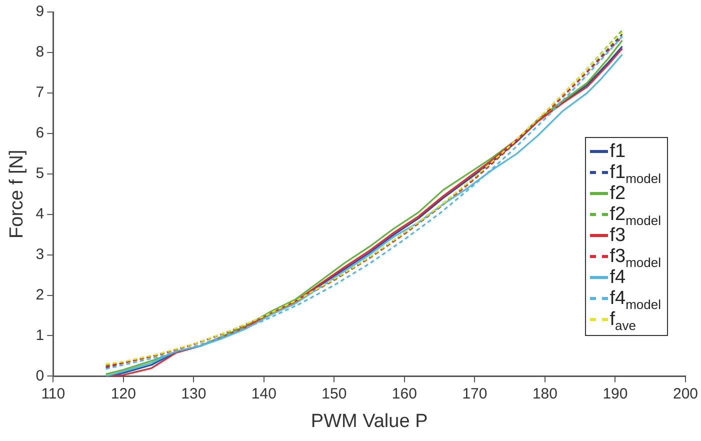 Image resolution: width=701 pixels, height=441 pixels. Describe the element at coordinates (40, 133) in the screenshot. I see `y-tick-label: 6` at that location.